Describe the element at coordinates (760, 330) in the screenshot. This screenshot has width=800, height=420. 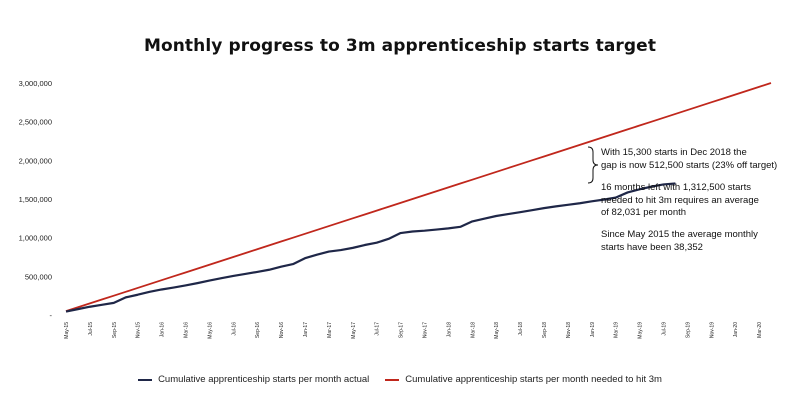
I see `x-tick-label: Mar-20` at that location.